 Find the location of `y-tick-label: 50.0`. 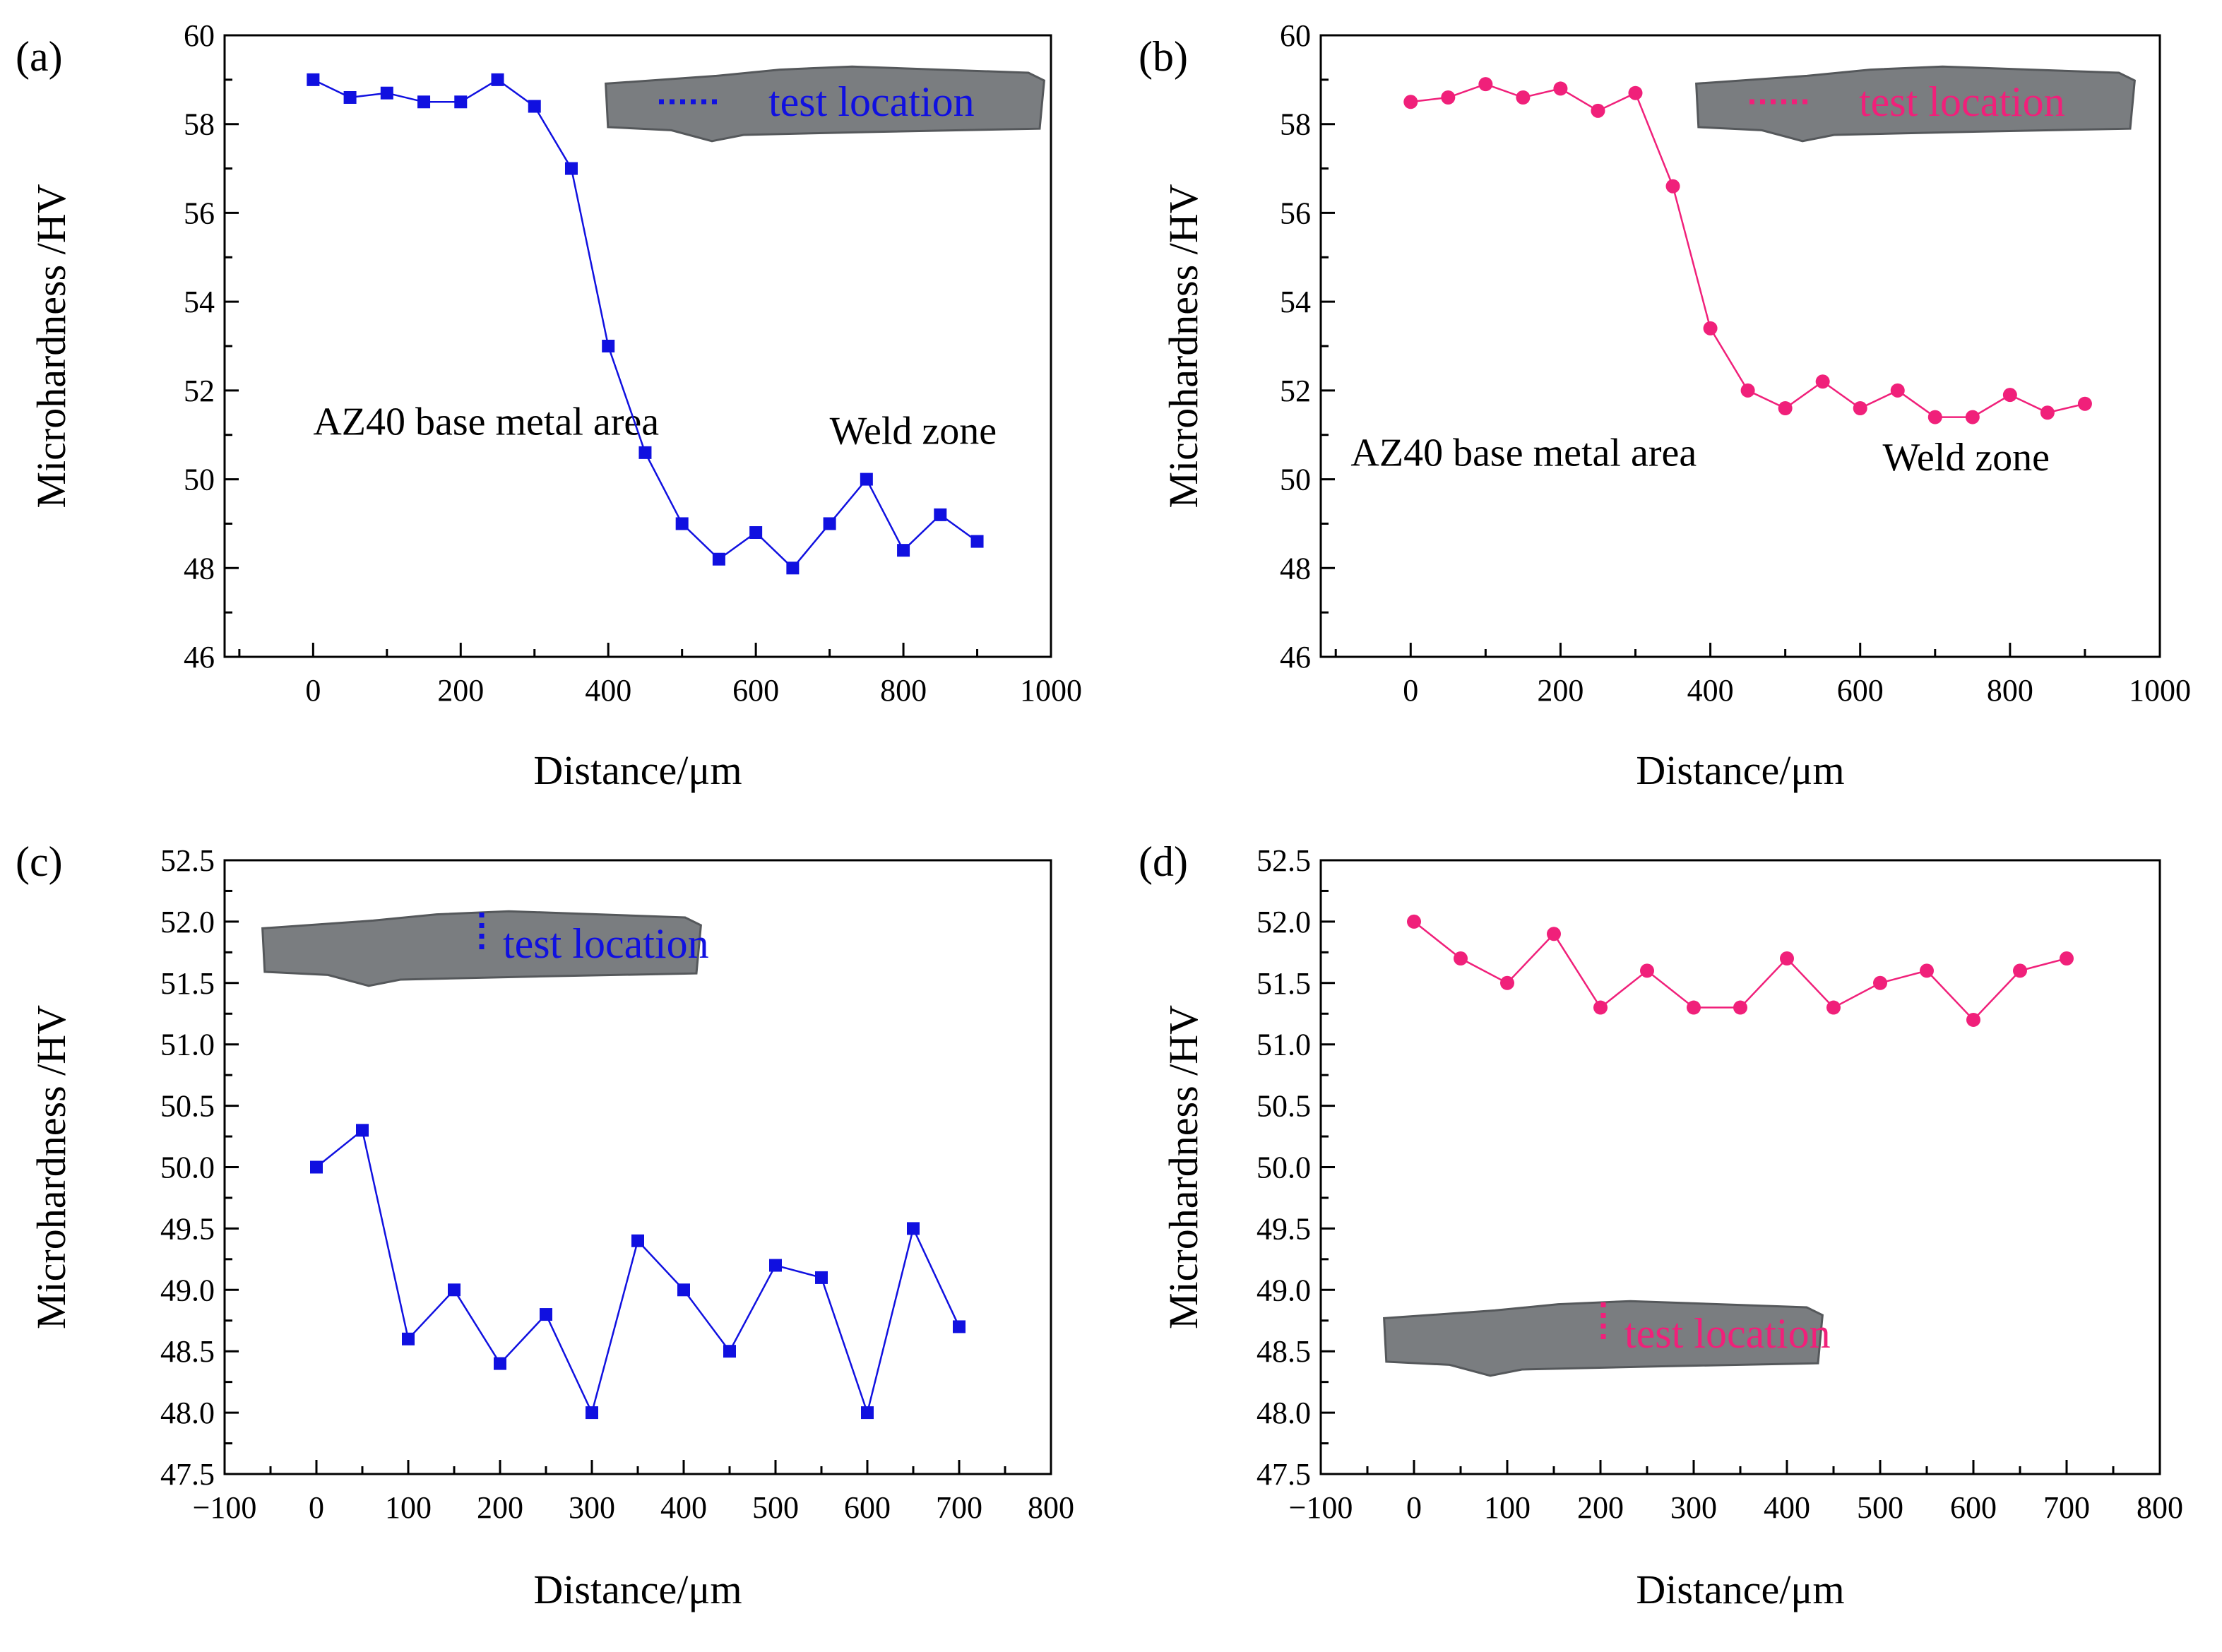

y-tick-label: 50.0 is located at coordinates (1283, 1168).